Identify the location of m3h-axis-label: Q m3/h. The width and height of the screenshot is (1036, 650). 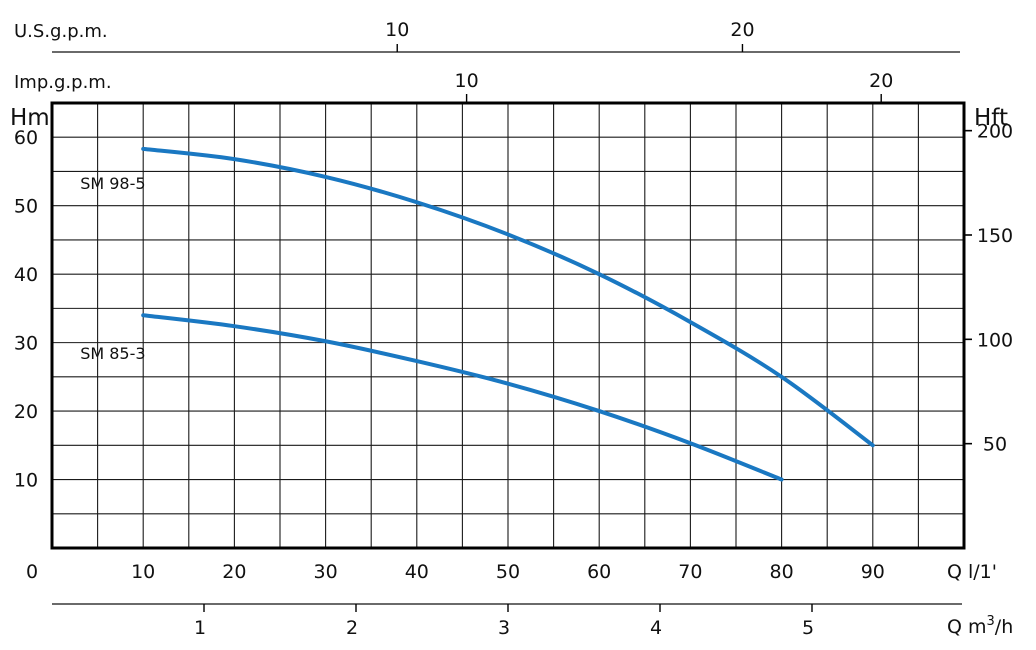
(980, 626).